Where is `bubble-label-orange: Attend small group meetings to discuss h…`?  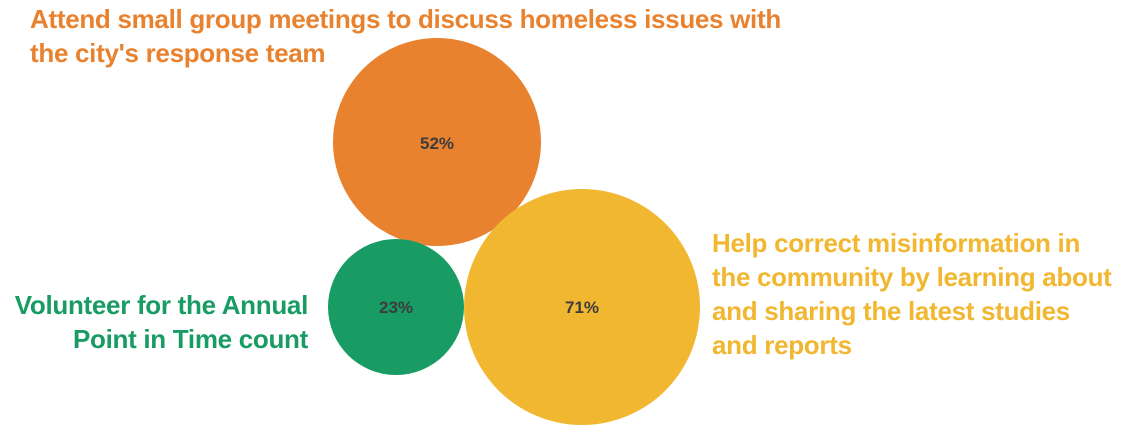 bubble-label-orange: Attend small group meetings to discuss h… is located at coordinates (405, 36).